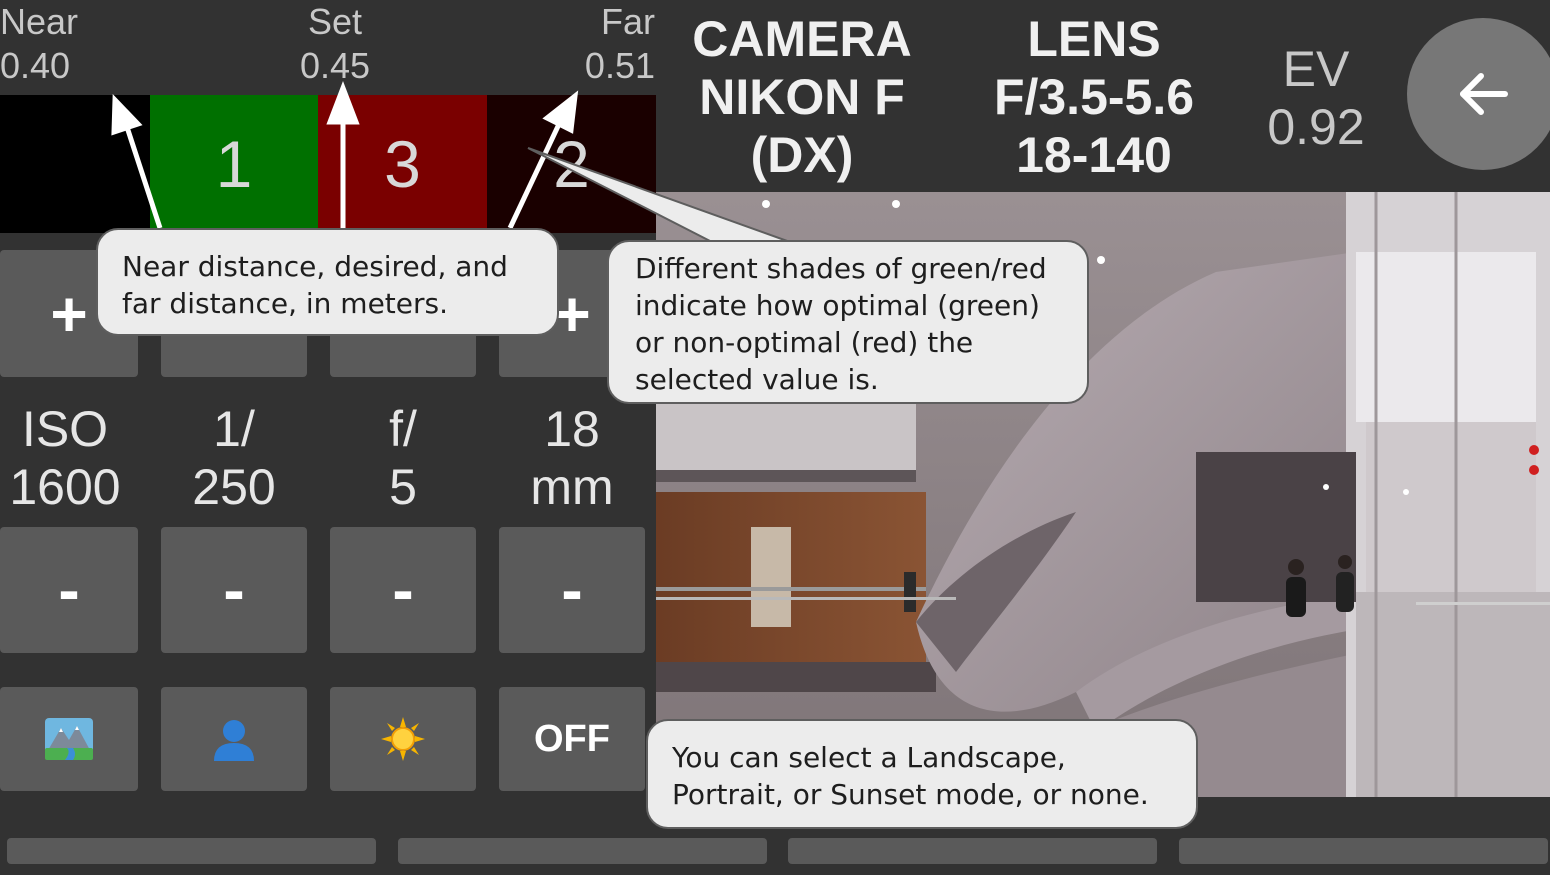 The height and width of the screenshot is (875, 1550). I want to click on callout-distances-line-1: Near distance, desired, and, so click(315, 266).